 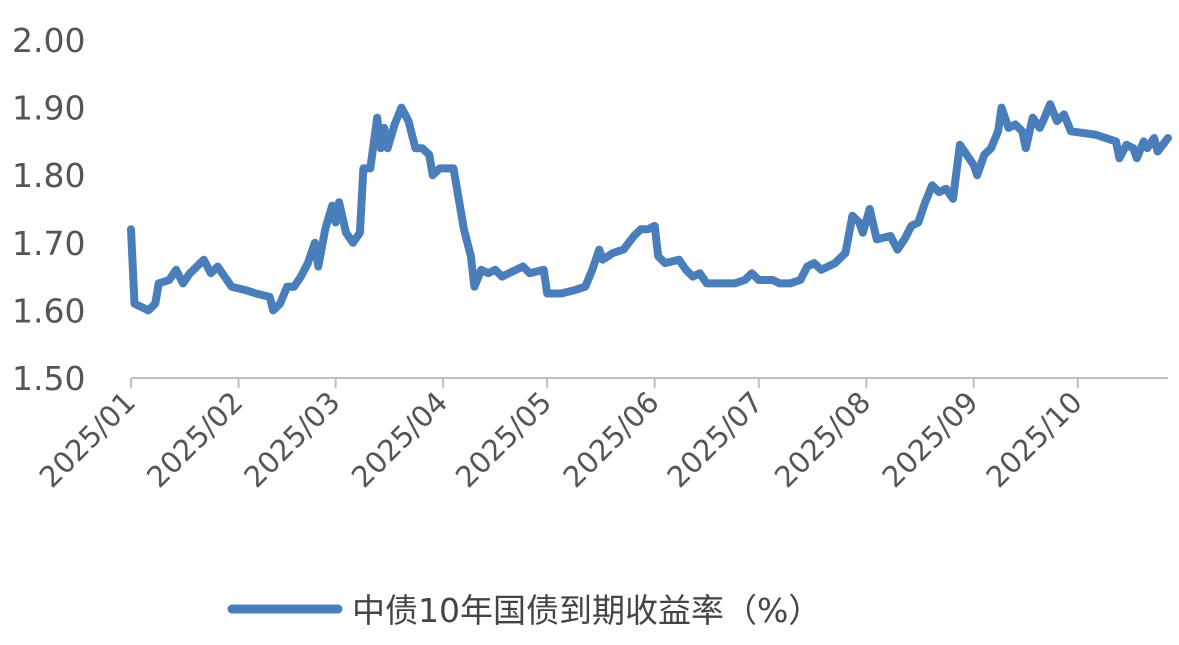 I want to click on legend: 中债10年国债到期收益率（%）, so click(x=524, y=610).